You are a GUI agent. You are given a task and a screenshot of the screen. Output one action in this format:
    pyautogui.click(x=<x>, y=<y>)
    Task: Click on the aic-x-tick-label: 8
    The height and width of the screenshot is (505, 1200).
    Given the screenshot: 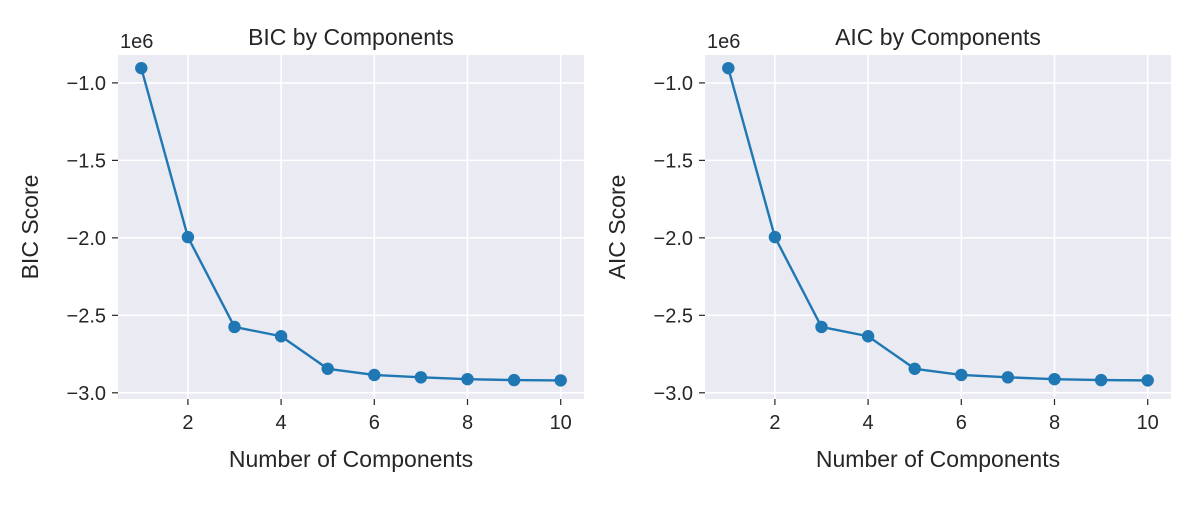 What is the action you would take?
    pyautogui.click(x=1054, y=423)
    